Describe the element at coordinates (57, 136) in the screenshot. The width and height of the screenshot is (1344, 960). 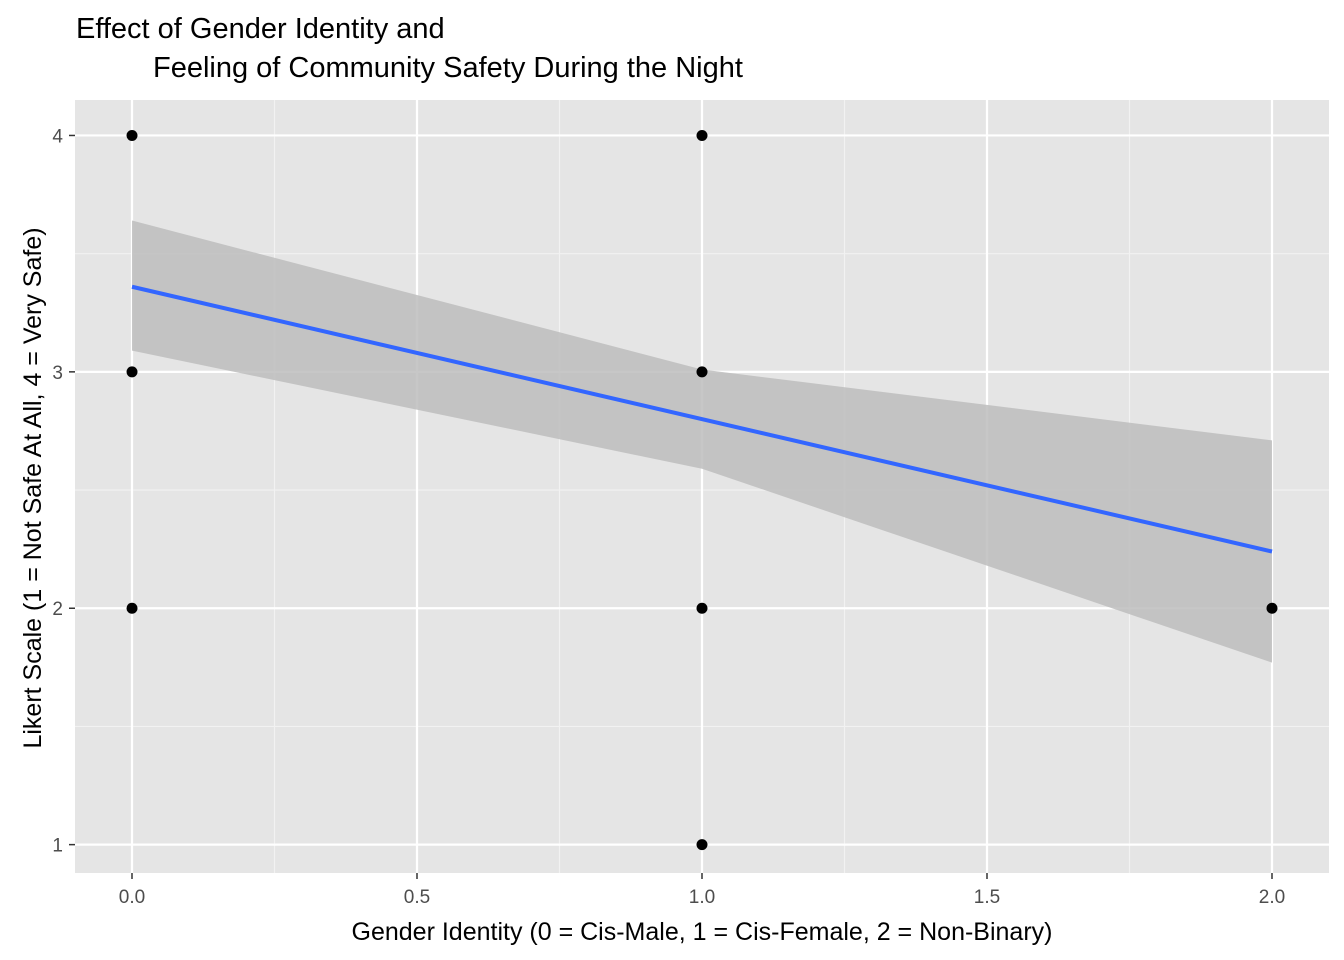
I see `y-tick-label: 4` at that location.